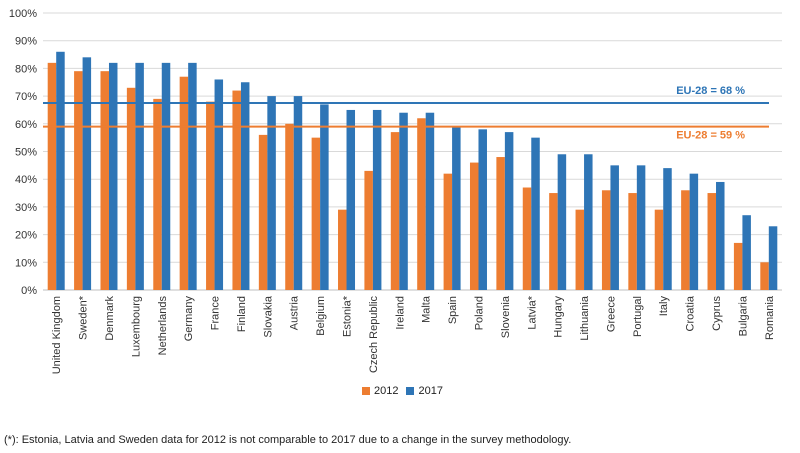  Describe the element at coordinates (430, 201) in the screenshot. I see `bar-2017-malta` at that location.